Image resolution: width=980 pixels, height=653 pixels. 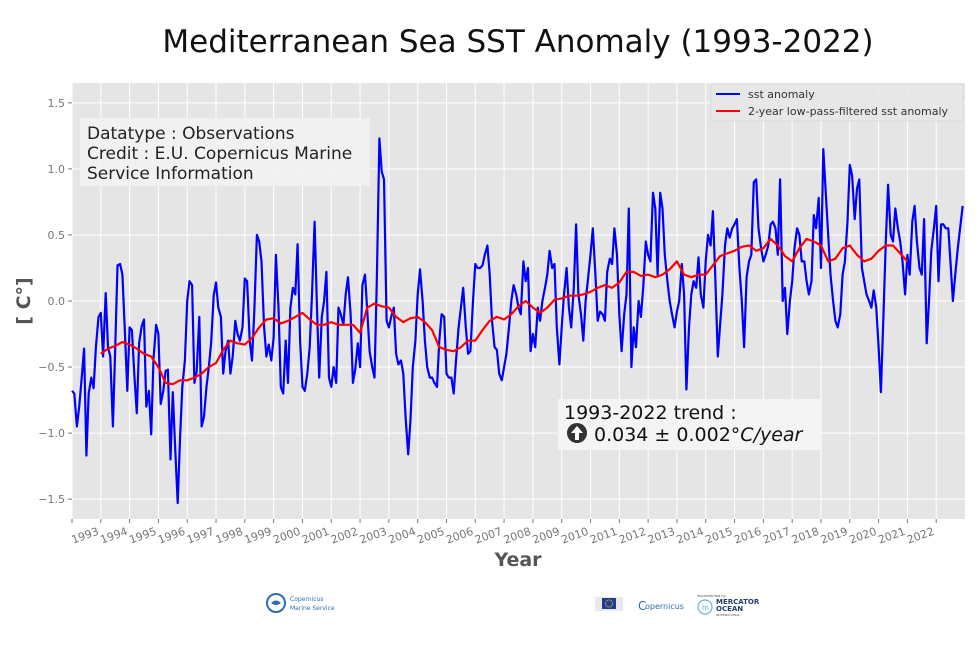 What do you see at coordinates (776, 536) in the screenshot?
I see `x-tick-label: 2017` at bounding box center [776, 536].